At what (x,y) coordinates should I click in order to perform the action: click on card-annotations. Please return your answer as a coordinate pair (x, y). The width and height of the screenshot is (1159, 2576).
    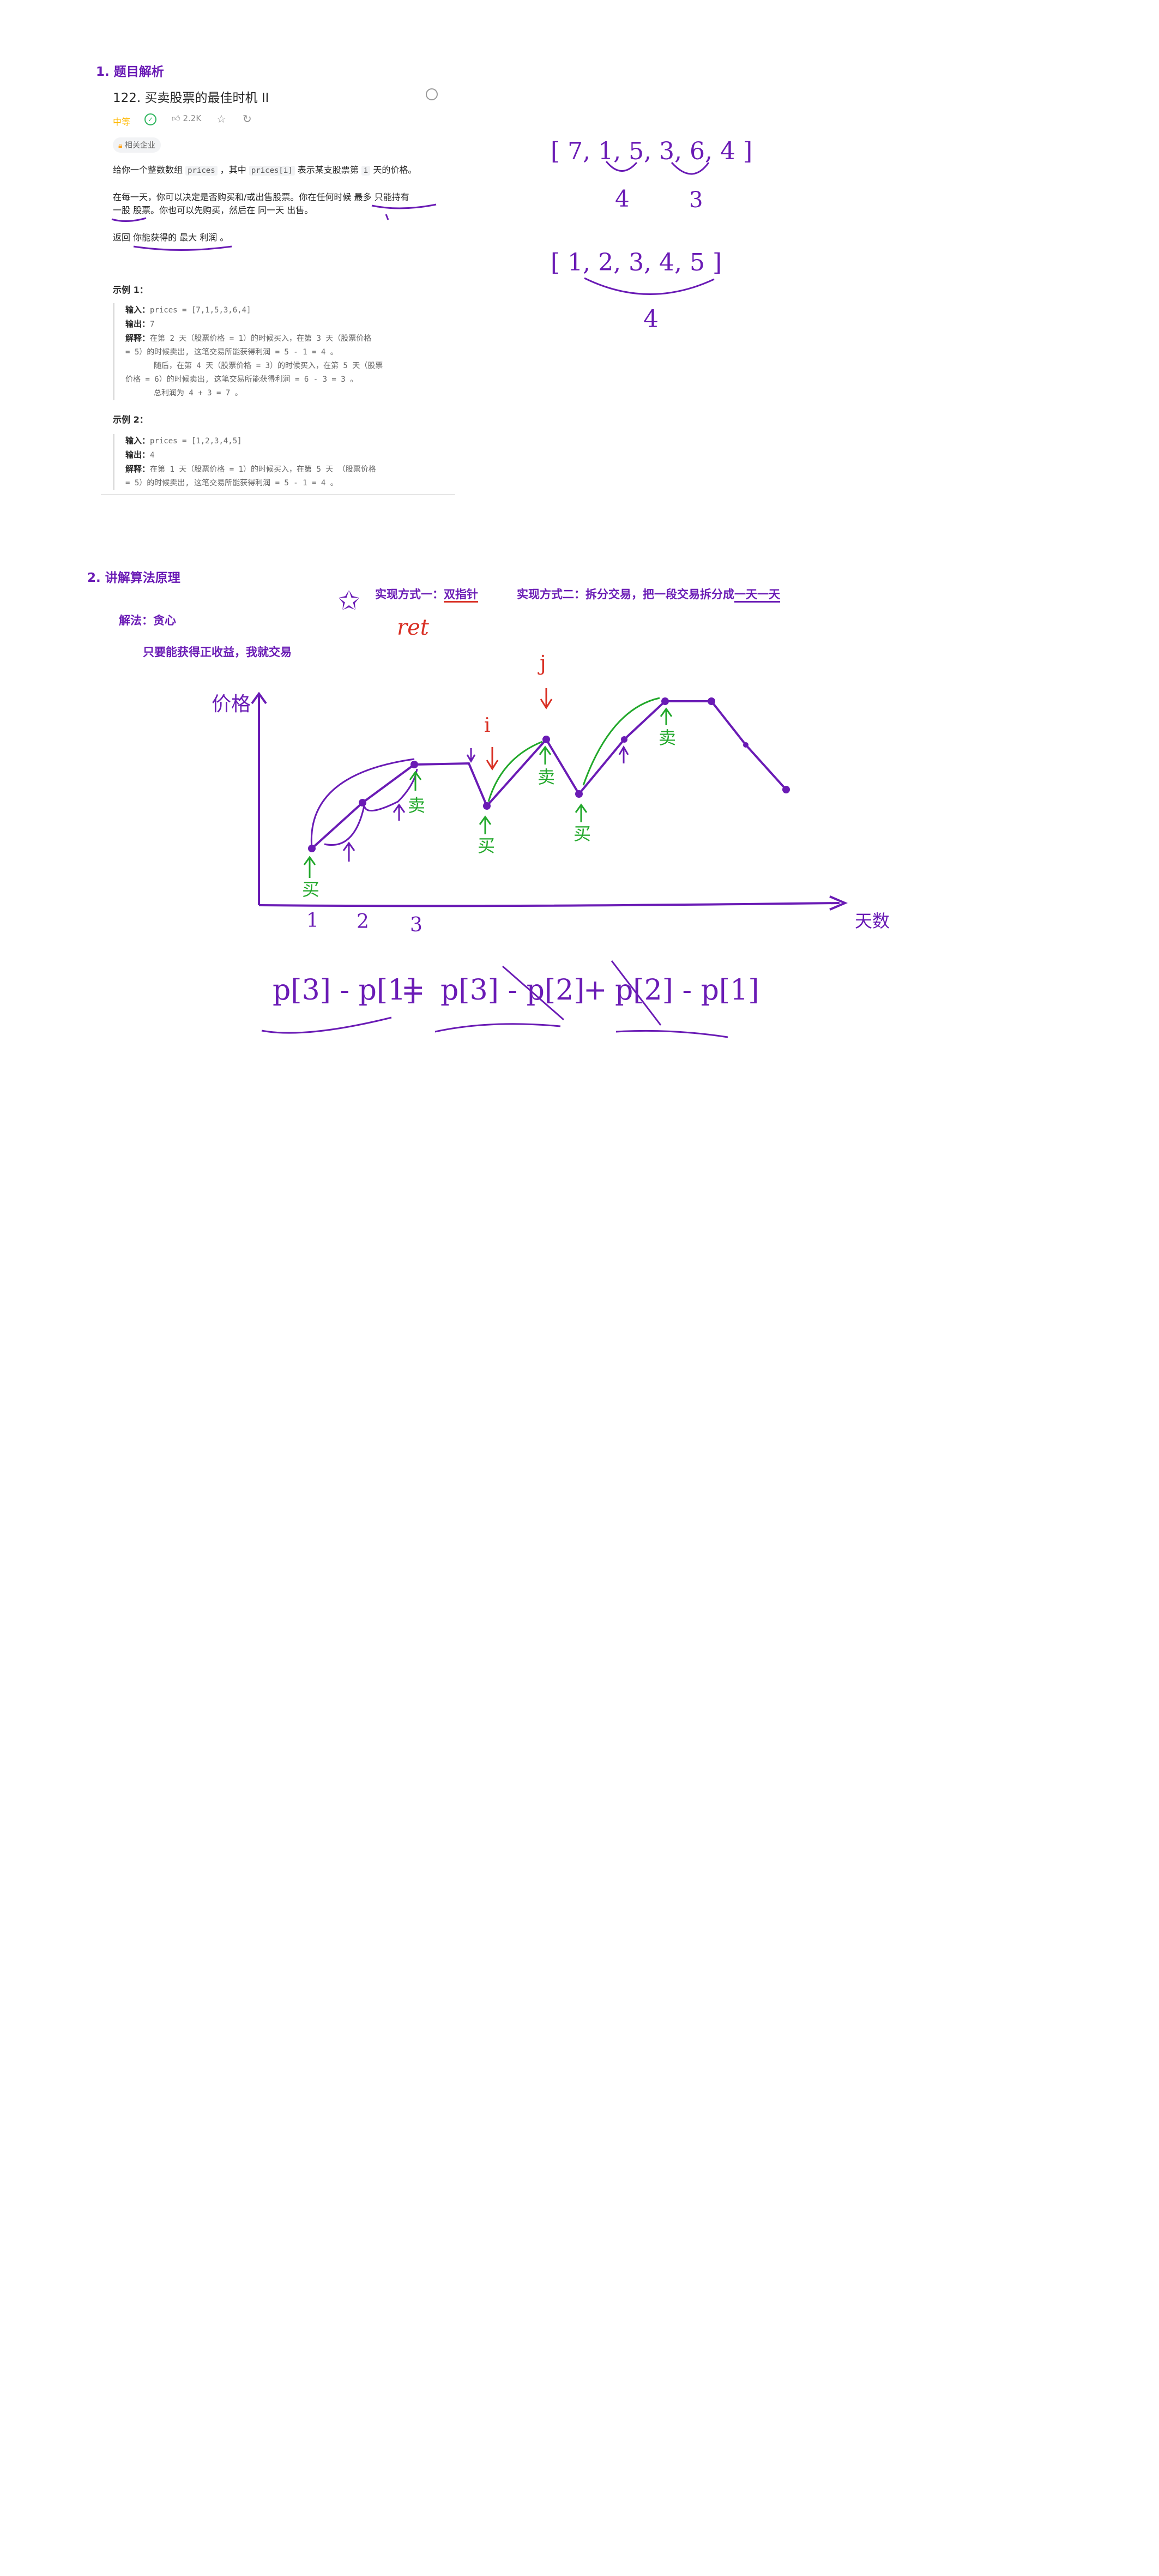
    Looking at the image, I should click on (274, 227).